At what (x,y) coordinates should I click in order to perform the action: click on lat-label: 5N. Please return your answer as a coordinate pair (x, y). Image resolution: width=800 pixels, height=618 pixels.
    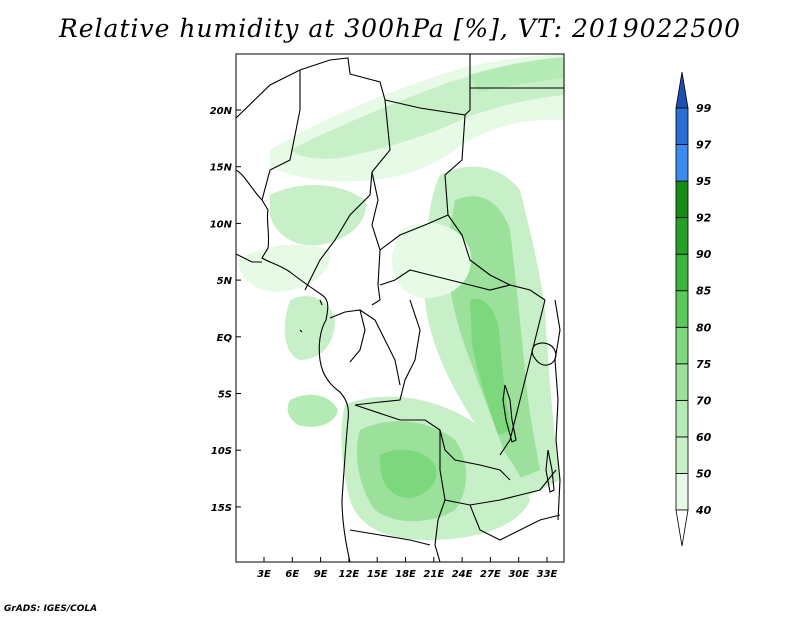
    Looking at the image, I should click on (225, 281).